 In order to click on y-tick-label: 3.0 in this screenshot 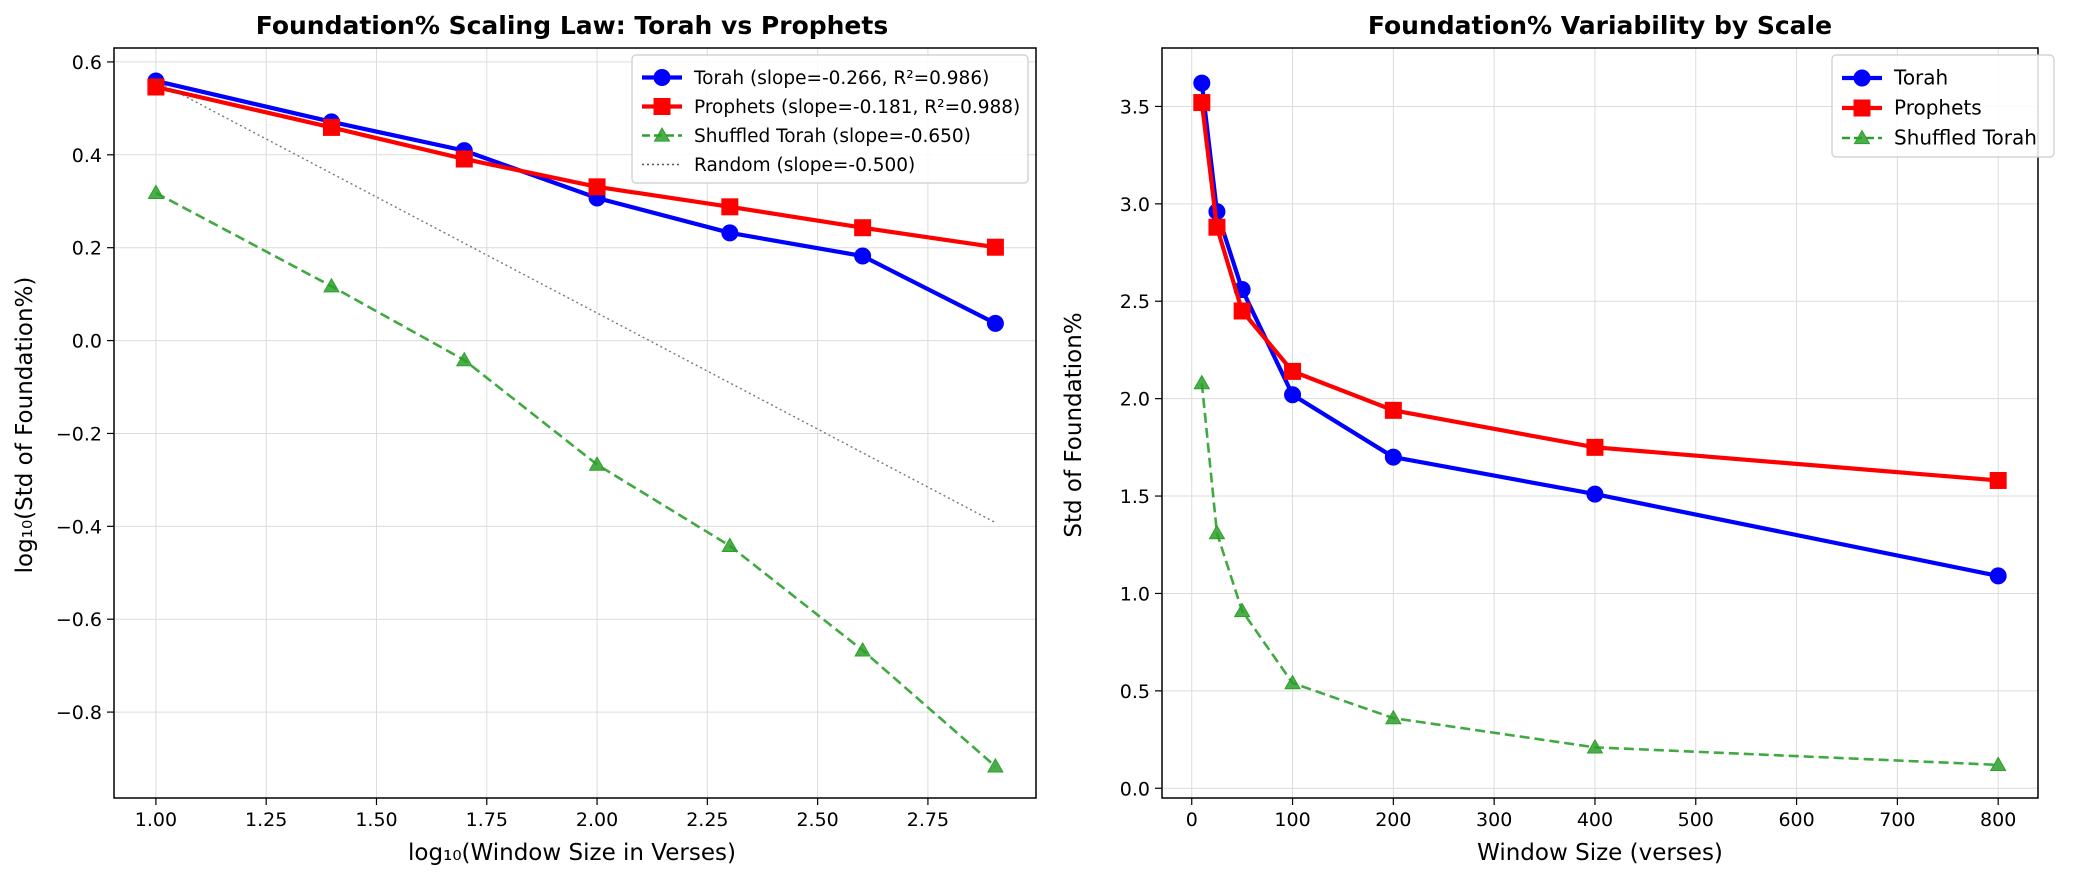, I will do `click(1135, 205)`.